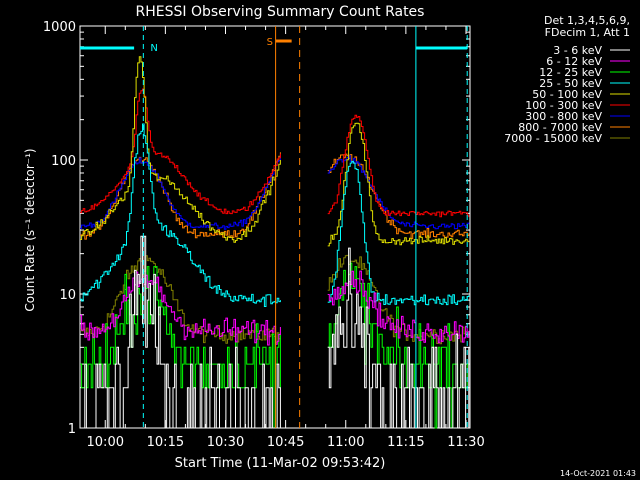 The height and width of the screenshot is (480, 640). Describe the element at coordinates (465, 442) in the screenshot. I see `x-tick-label: 11:30` at that location.